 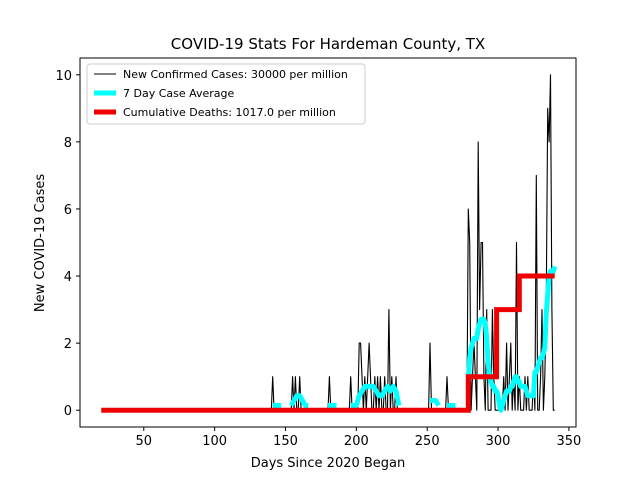 I want to click on x-tick-label: 50, so click(x=143, y=441).